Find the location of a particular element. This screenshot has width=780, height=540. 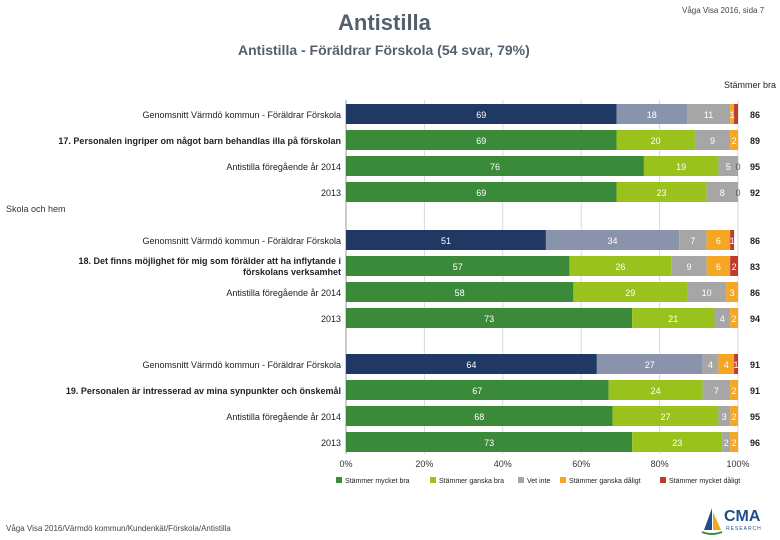

data-label: 64 is located at coordinates (471, 365).